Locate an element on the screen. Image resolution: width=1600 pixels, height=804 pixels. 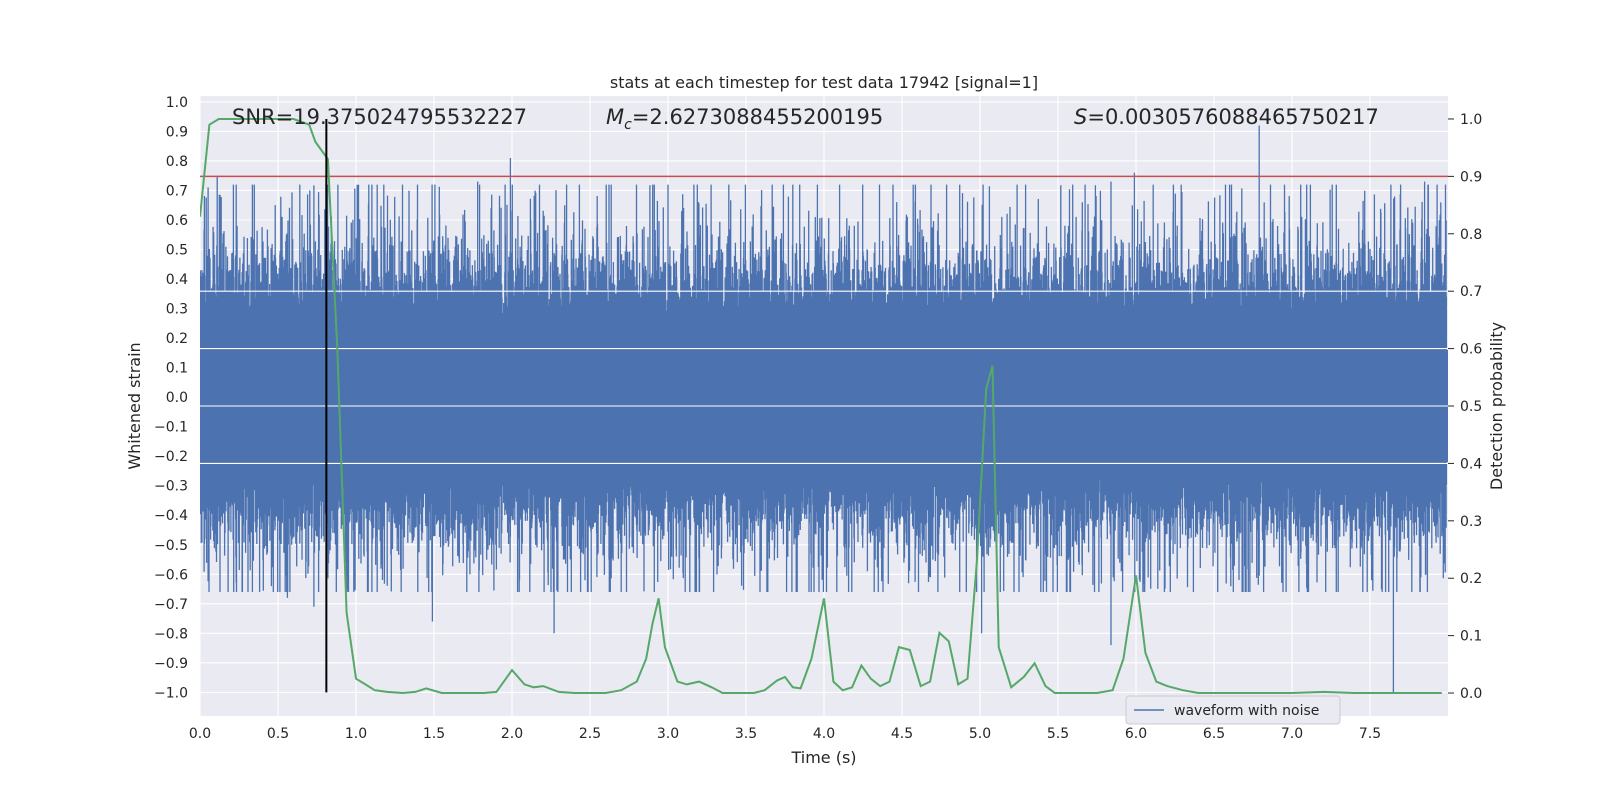
y-tick-label-right: 0.2 is located at coordinates (1471, 579).